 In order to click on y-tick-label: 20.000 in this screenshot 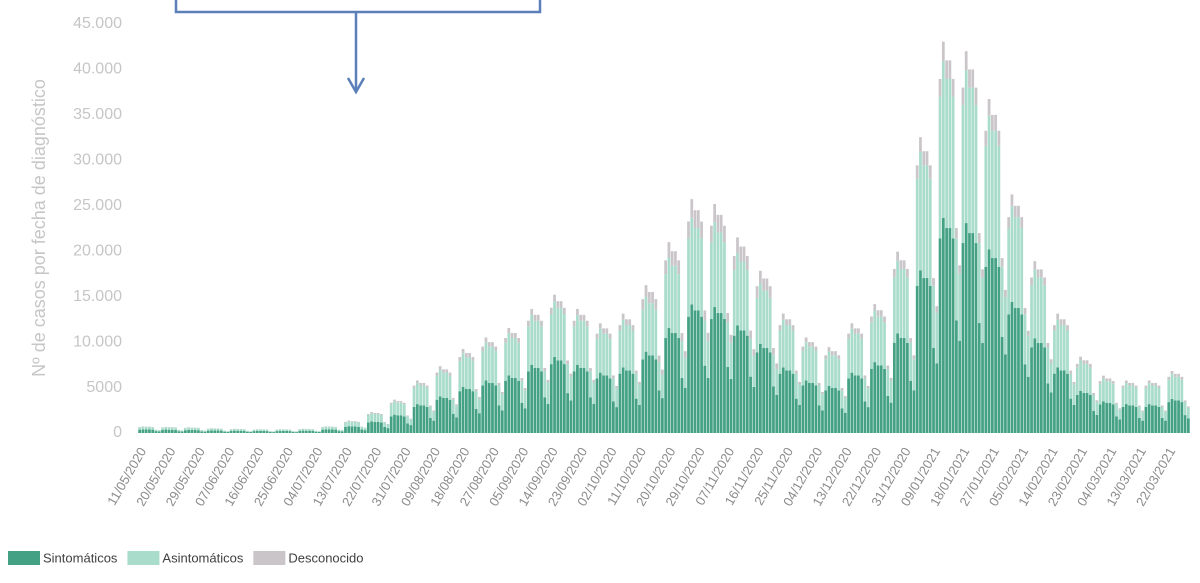, I will do `click(97, 250)`.